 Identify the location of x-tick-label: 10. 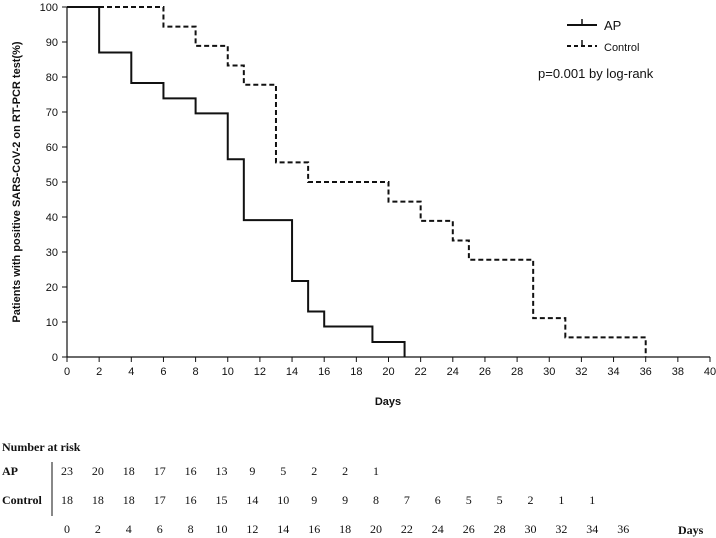
(228, 372).